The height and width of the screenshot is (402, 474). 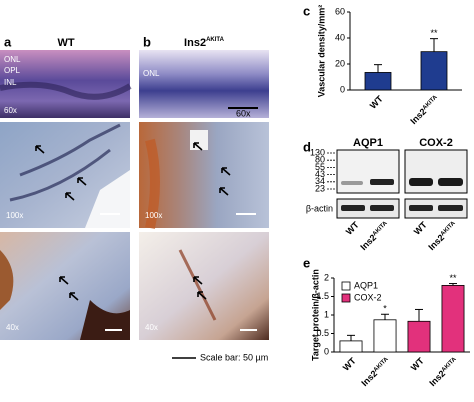 What do you see at coordinates (320, 174) in the screenshot?
I see `marker-label: 43` at bounding box center [320, 174].